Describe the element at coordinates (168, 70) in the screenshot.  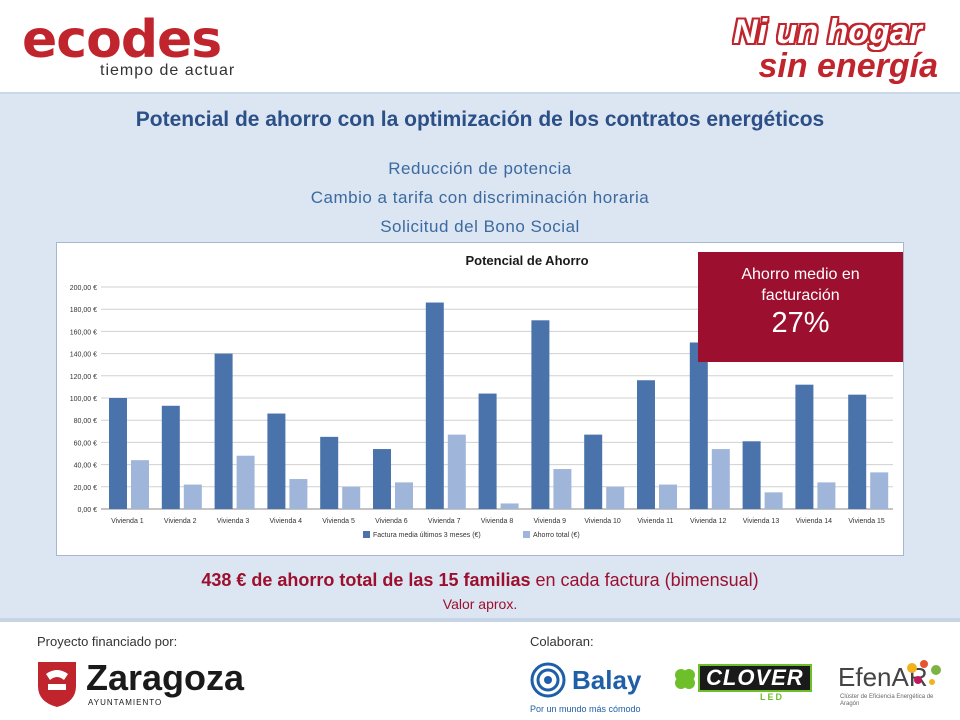
I see `ecodes-tagline: tiempo de actuar` at that location.